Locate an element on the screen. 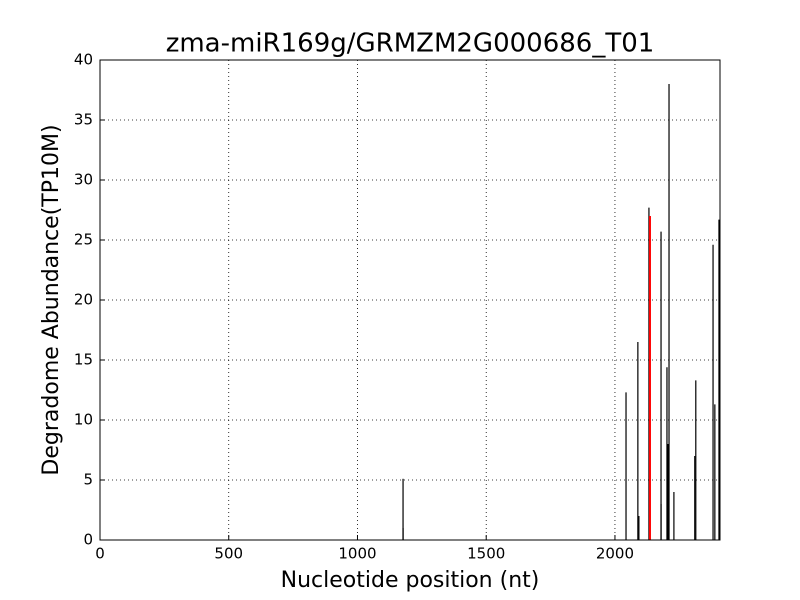  y-tick-label: 5 is located at coordinates (88, 480).